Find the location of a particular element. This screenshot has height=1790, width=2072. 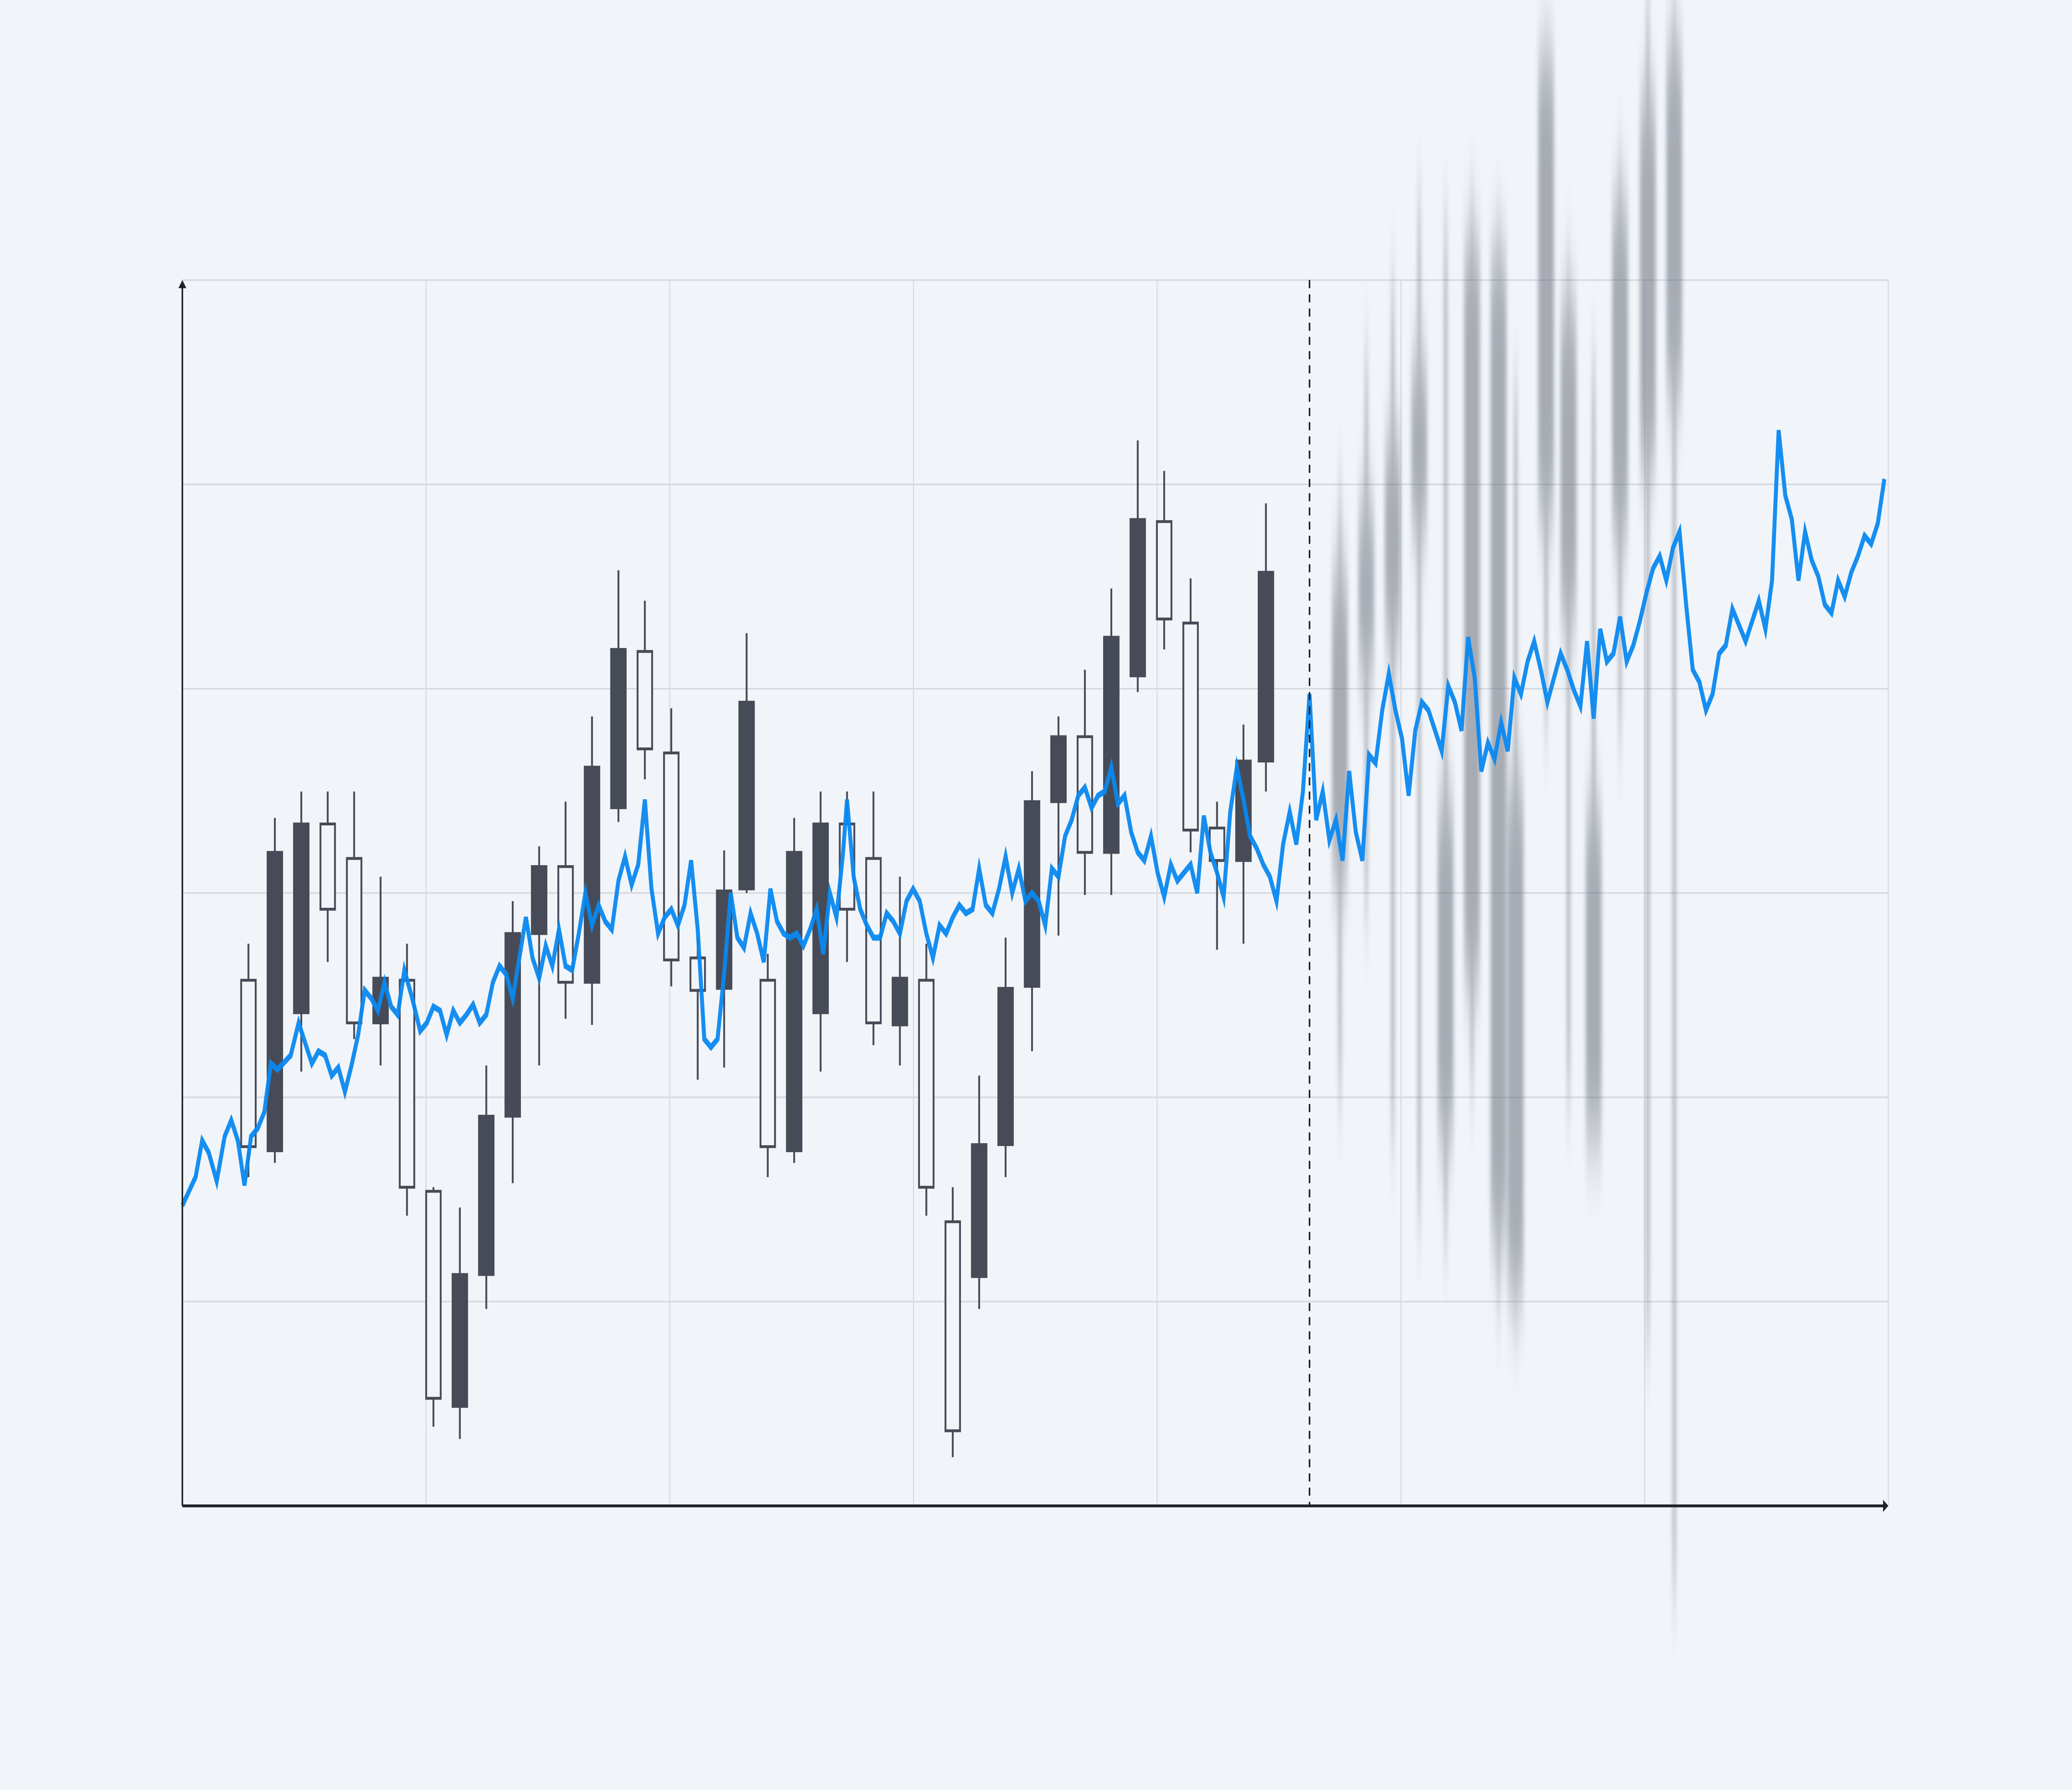

y-axis-arrow-icon is located at coordinates (182, 284).